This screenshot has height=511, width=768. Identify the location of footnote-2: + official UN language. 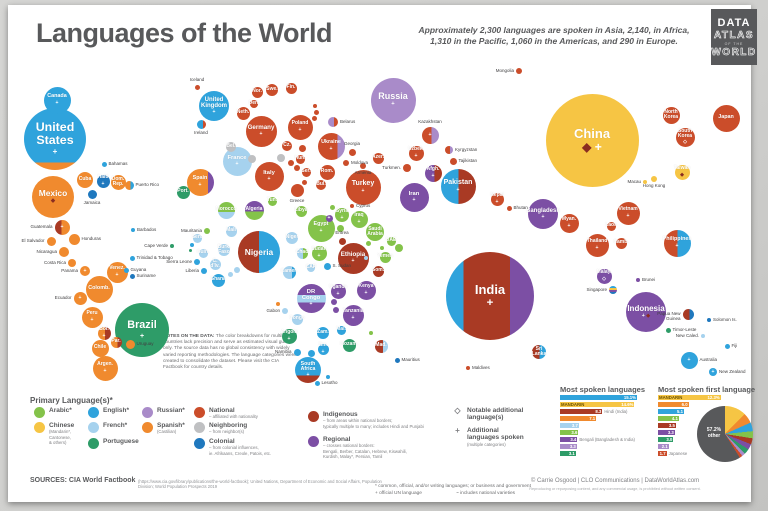
(398, 494).